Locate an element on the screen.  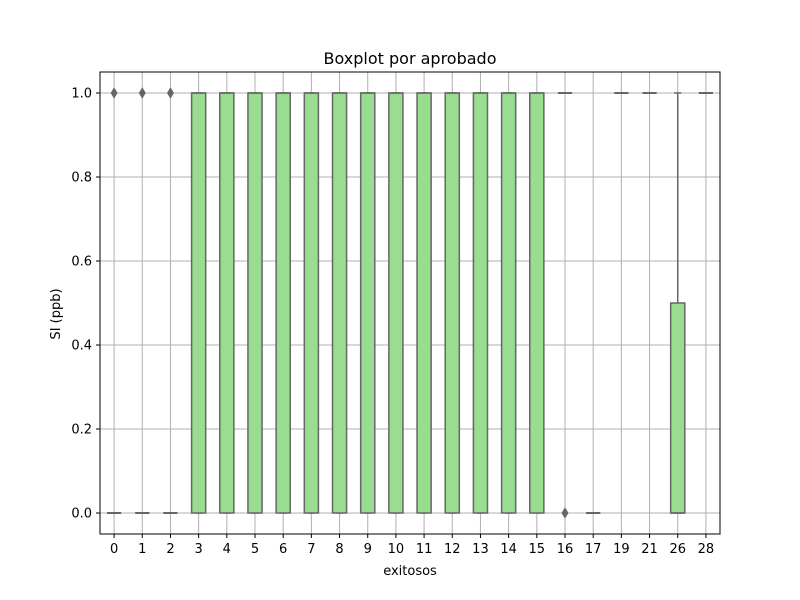
x-tick-label: 1 is located at coordinates (142, 549).